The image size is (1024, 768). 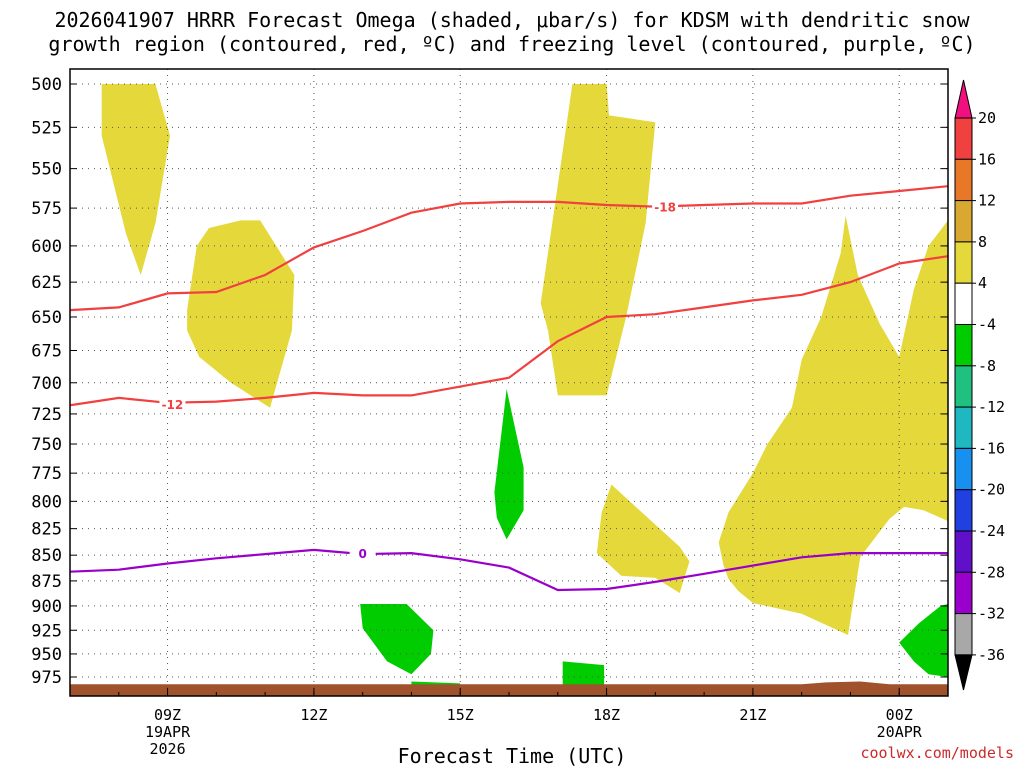 I want to click on y-tick-label-700: 700, so click(x=46, y=384).